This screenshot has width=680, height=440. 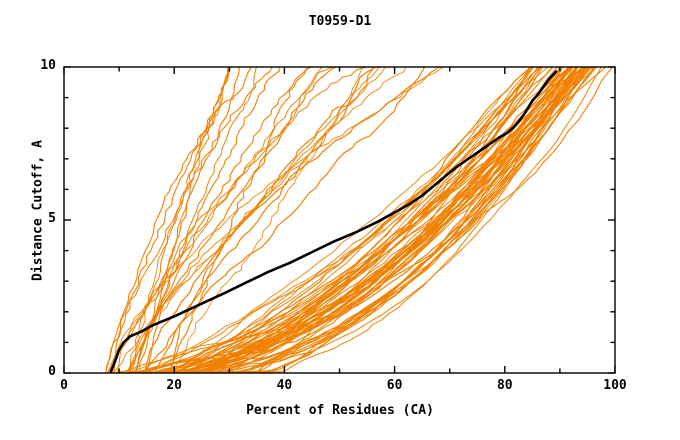 What do you see at coordinates (64, 385) in the screenshot?
I see `x-tick-label-0: 0` at bounding box center [64, 385].